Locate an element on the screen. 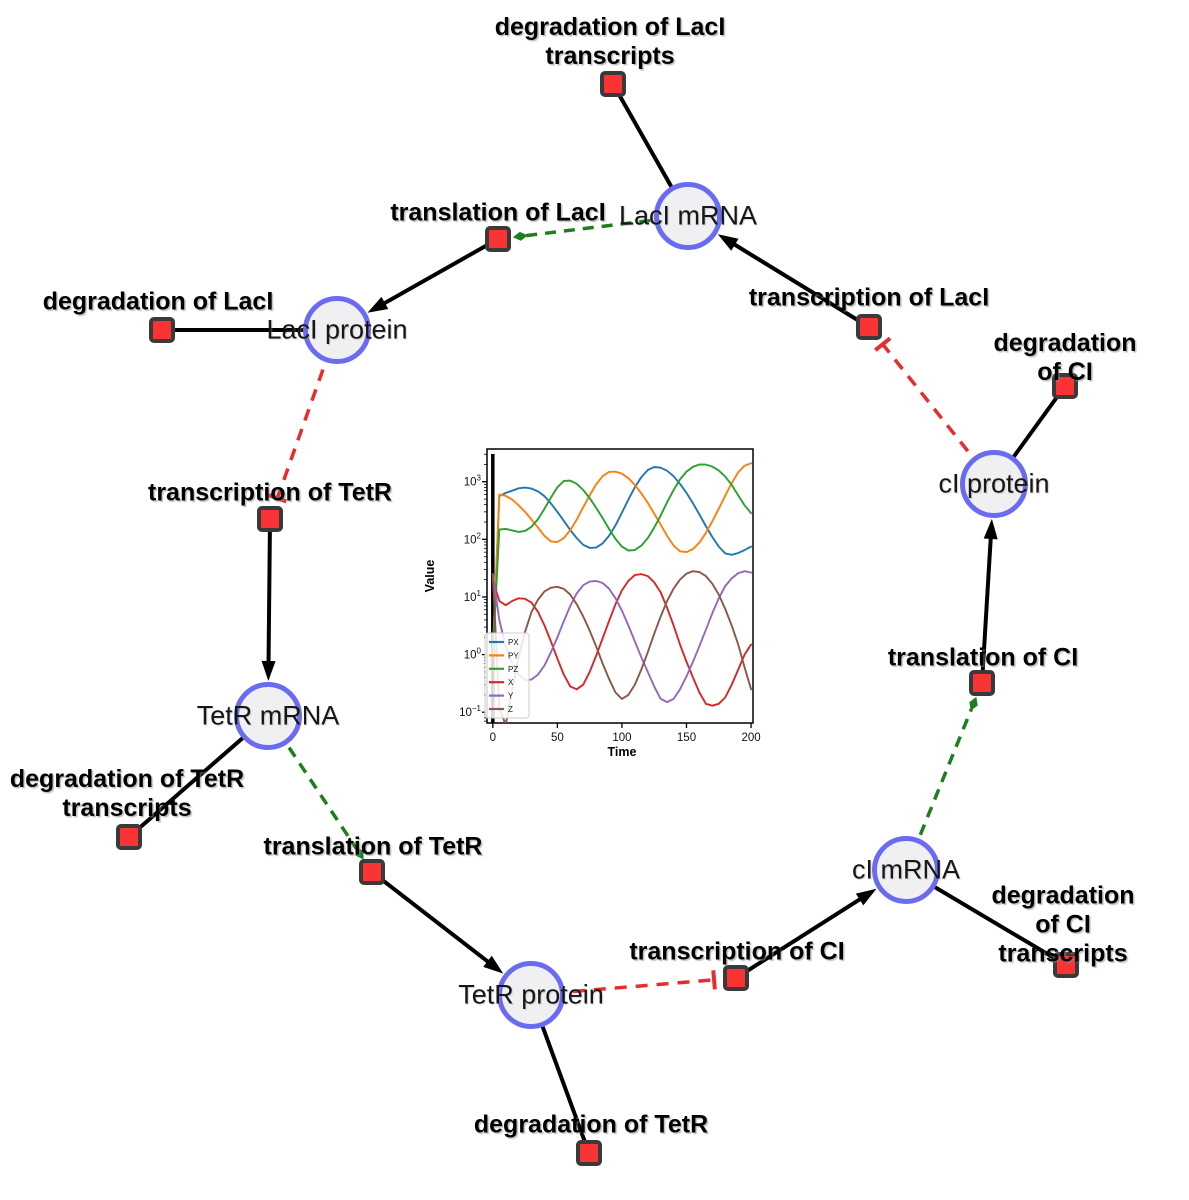  y-tick-label: 10¹ is located at coordinates (473, 596).